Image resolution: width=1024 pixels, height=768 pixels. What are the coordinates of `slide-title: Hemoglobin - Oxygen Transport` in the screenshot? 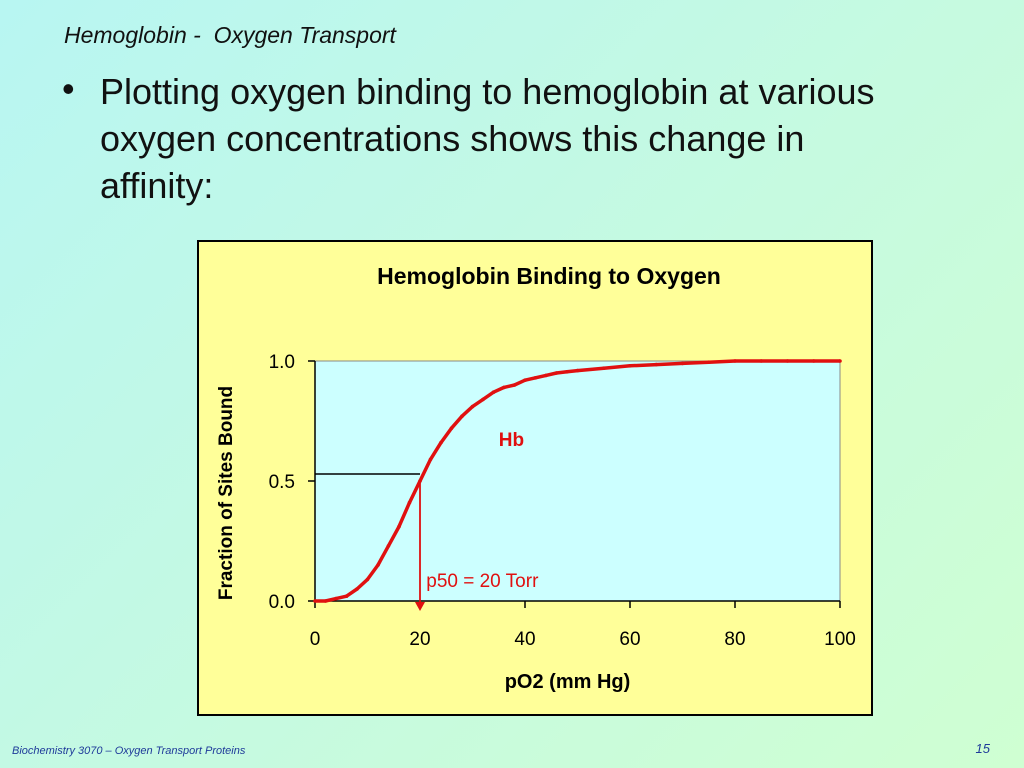 It's located at (230, 35).